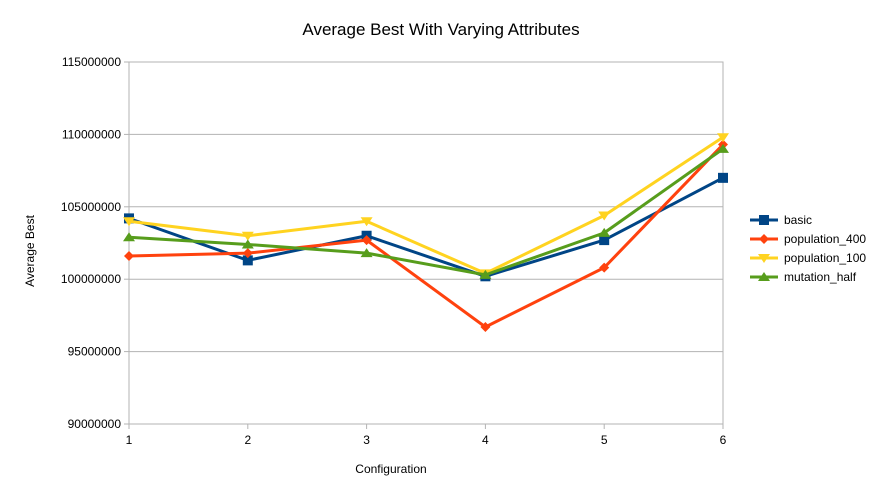 The height and width of the screenshot is (496, 881). Describe the element at coordinates (91, 279) in the screenshot. I see `y-tick-label: 100000000` at that location.